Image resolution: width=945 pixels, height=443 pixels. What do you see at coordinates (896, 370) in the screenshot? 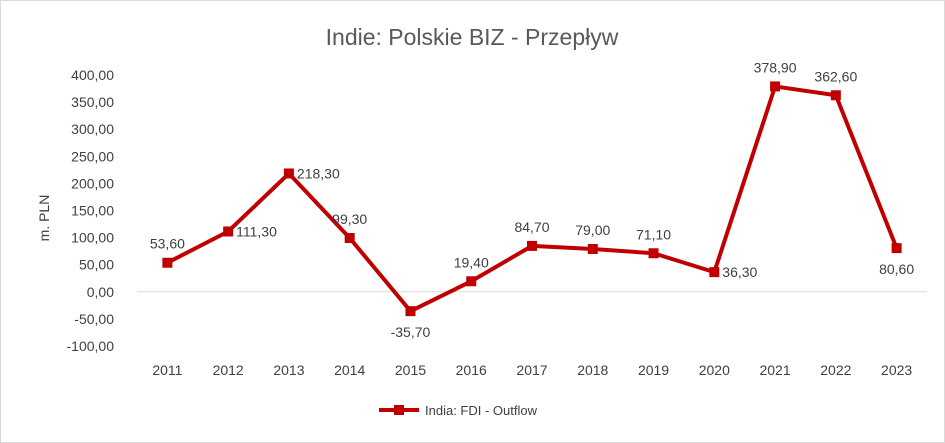
I see `x-tick-label: 2023` at bounding box center [896, 370].